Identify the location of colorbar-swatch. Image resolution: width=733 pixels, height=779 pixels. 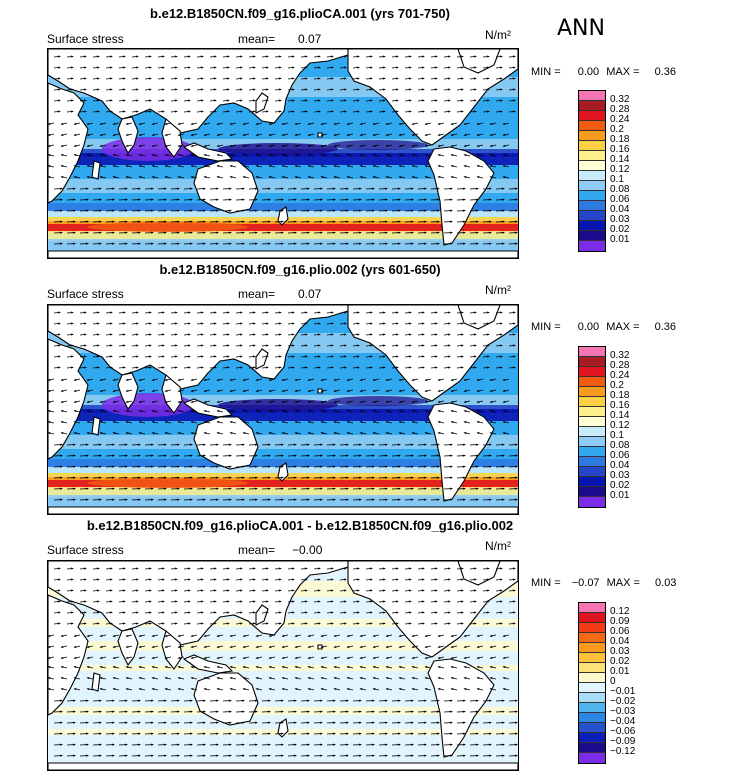
(592, 116).